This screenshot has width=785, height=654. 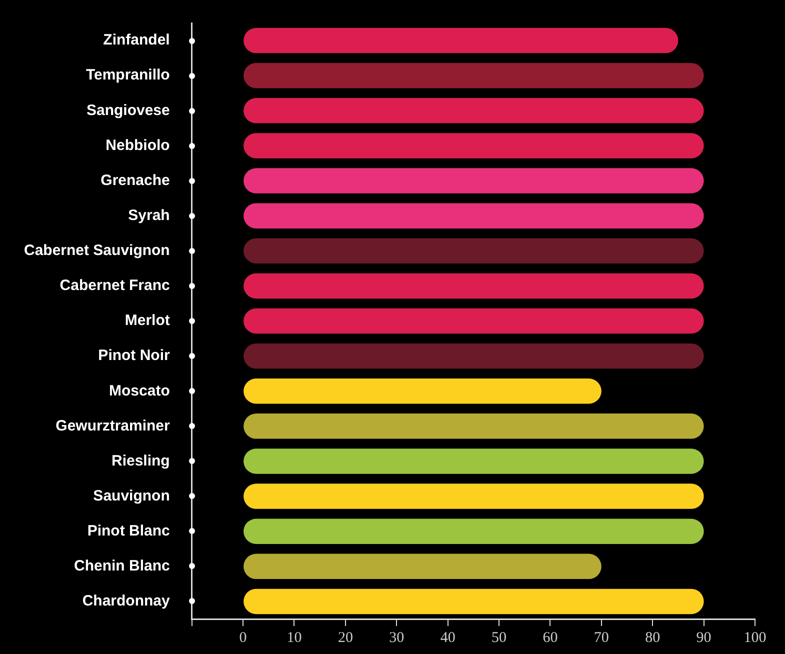 I want to click on y-tick-label: Nebbiolo, so click(x=138, y=145).